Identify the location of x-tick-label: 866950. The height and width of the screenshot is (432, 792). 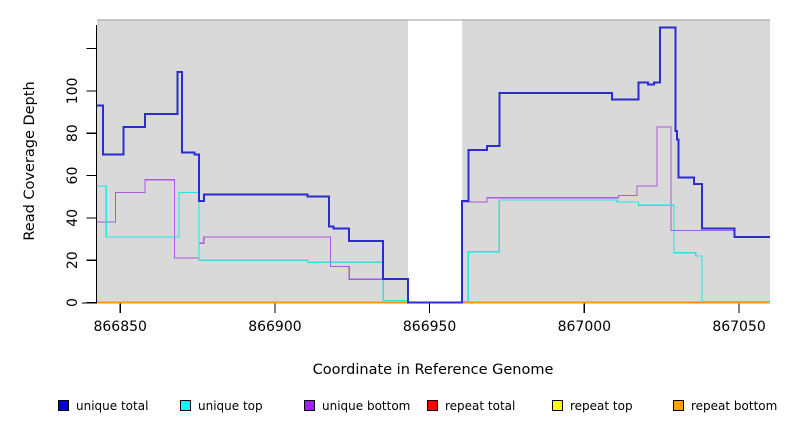
(429, 327).